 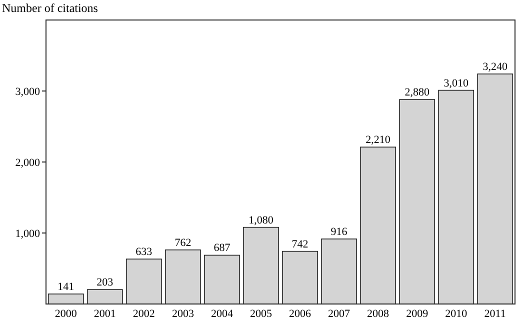 What do you see at coordinates (261, 314) in the screenshot?
I see `x-tick-label: 2005` at bounding box center [261, 314].